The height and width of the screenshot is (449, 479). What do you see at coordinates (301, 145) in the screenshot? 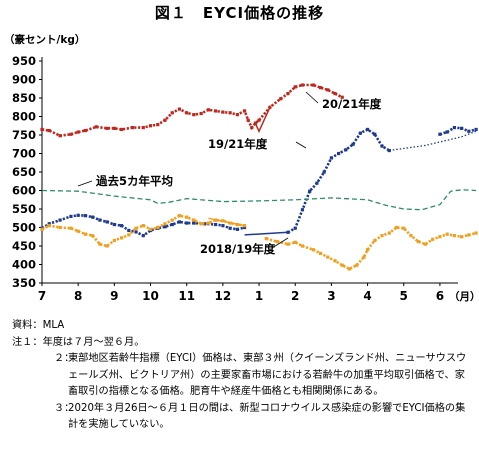
I see `annotation-leader` at bounding box center [301, 145].